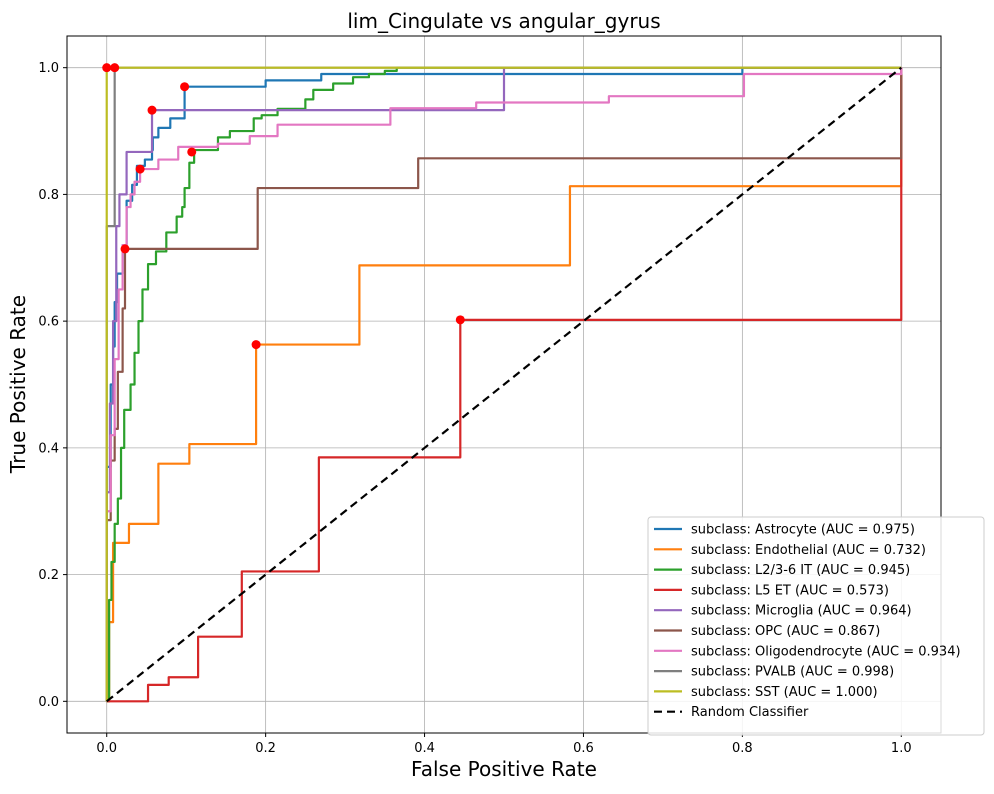 Image resolution: width=994 pixels, height=794 pixels. What do you see at coordinates (901, 748) in the screenshot?
I see `x-tick-label: 1.0` at bounding box center [901, 748].